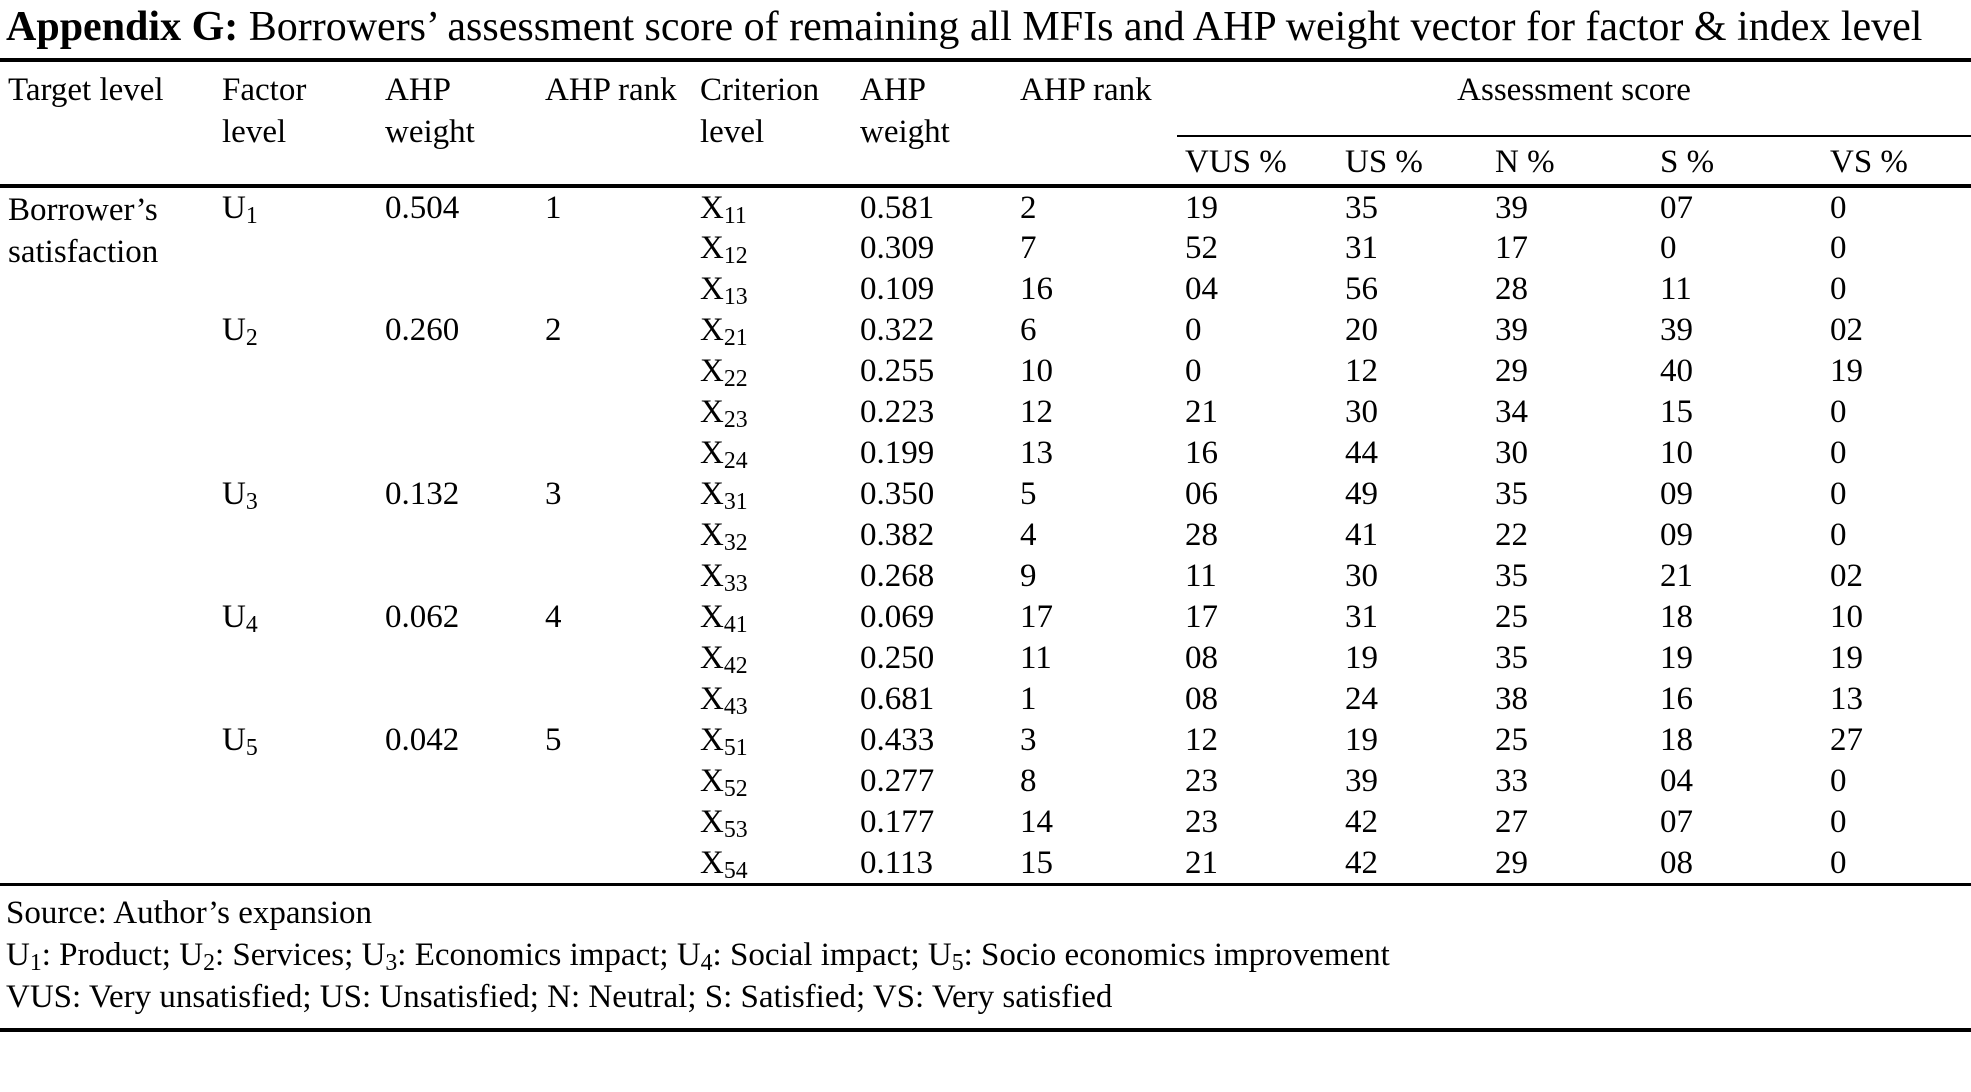  I want to click on score-cell-us: 31, so click(1361, 247).